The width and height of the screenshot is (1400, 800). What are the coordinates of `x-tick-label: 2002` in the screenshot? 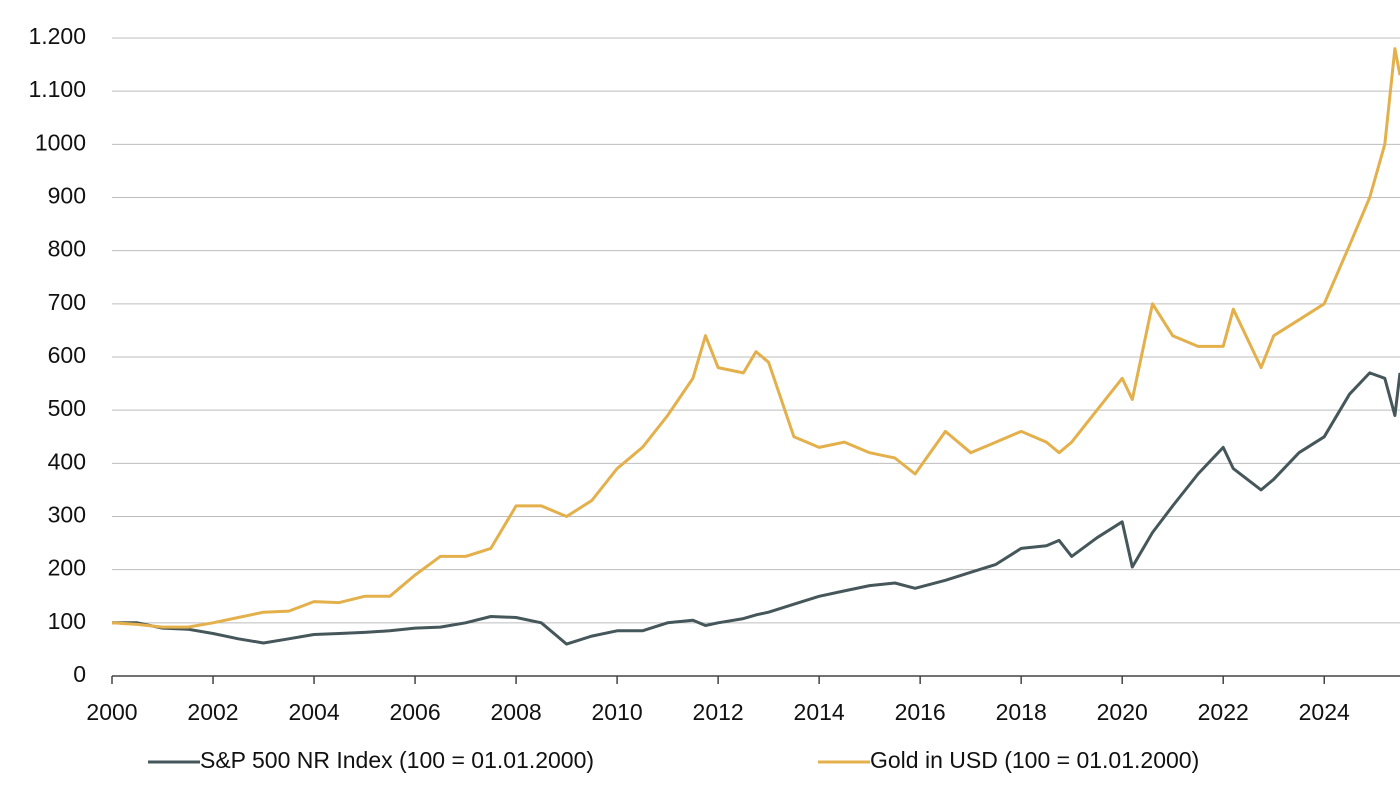 It's located at (212, 712).